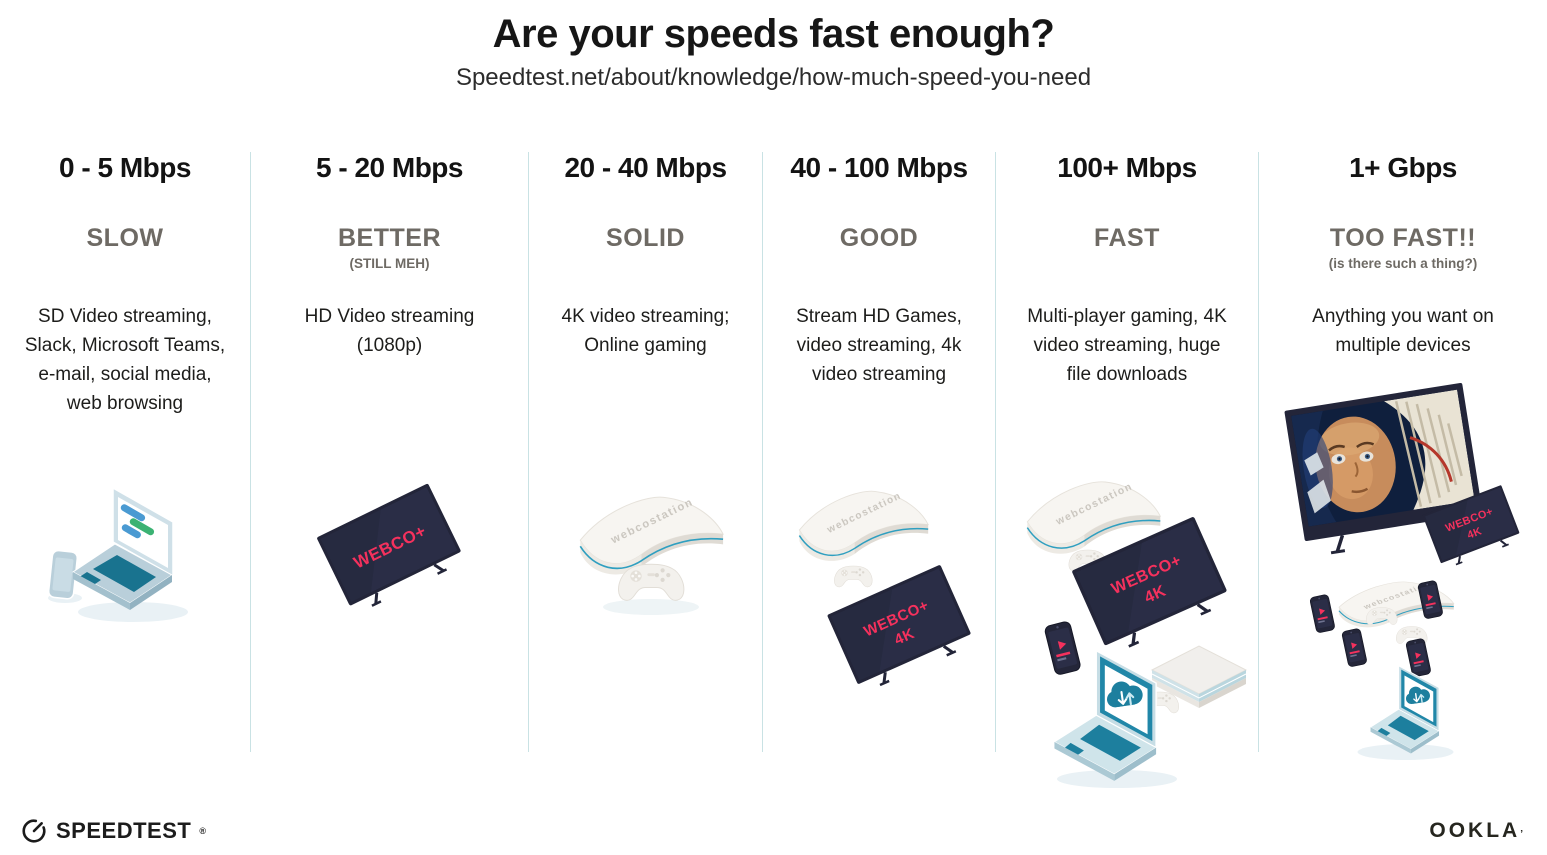  Describe the element at coordinates (645, 331) in the screenshot. I see `use-case-description: 4K video streaming; Online gaming` at that location.